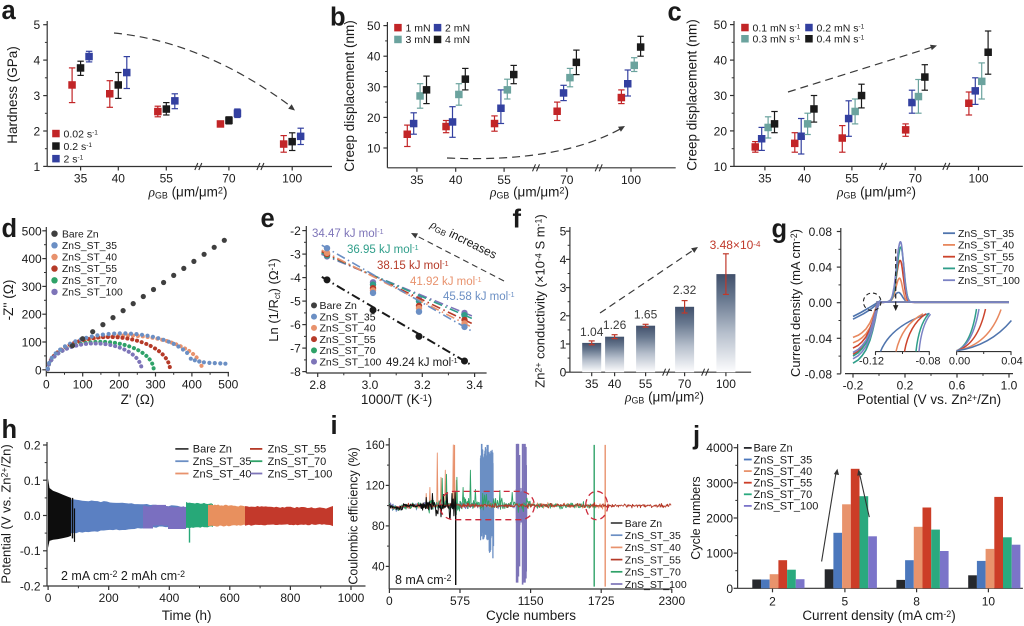 This screenshot has height=626, width=1024. Describe the element at coordinates (383, 250) in the screenshot. I see `svg-text: 36.95 kJ mol-1` at that location.